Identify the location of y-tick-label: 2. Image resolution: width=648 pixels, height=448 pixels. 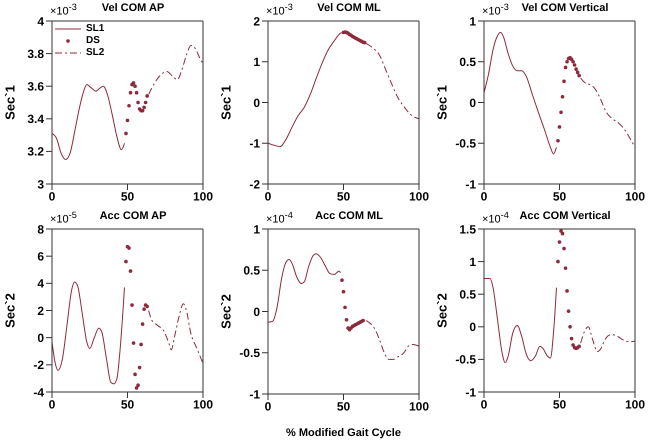
(40, 311).